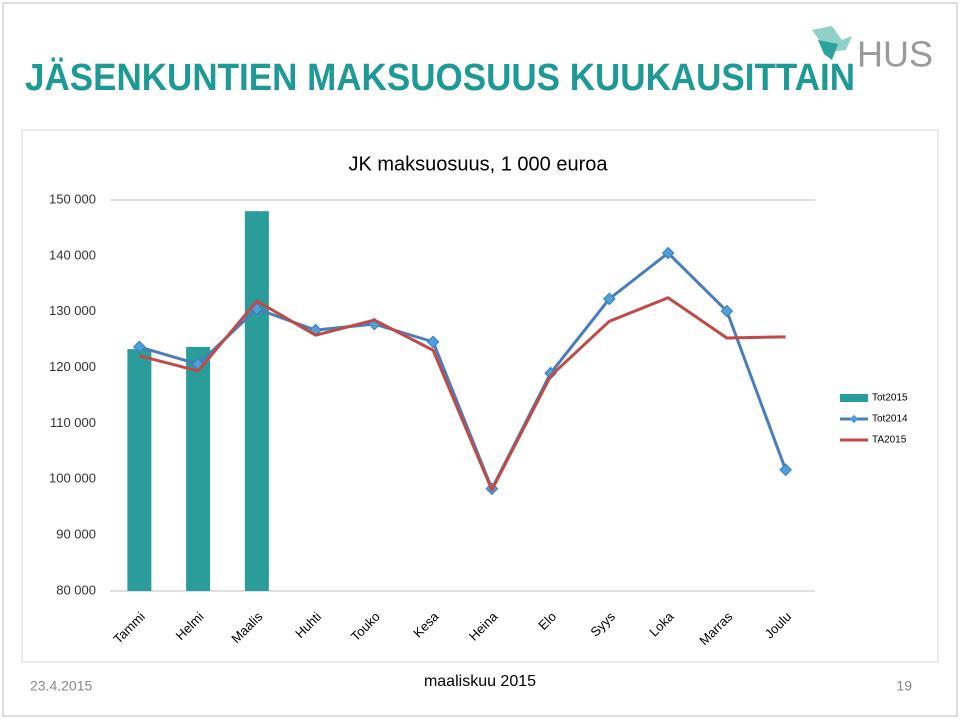 The image size is (960, 719). I want to click on legend-label: Tot2014, so click(890, 419).